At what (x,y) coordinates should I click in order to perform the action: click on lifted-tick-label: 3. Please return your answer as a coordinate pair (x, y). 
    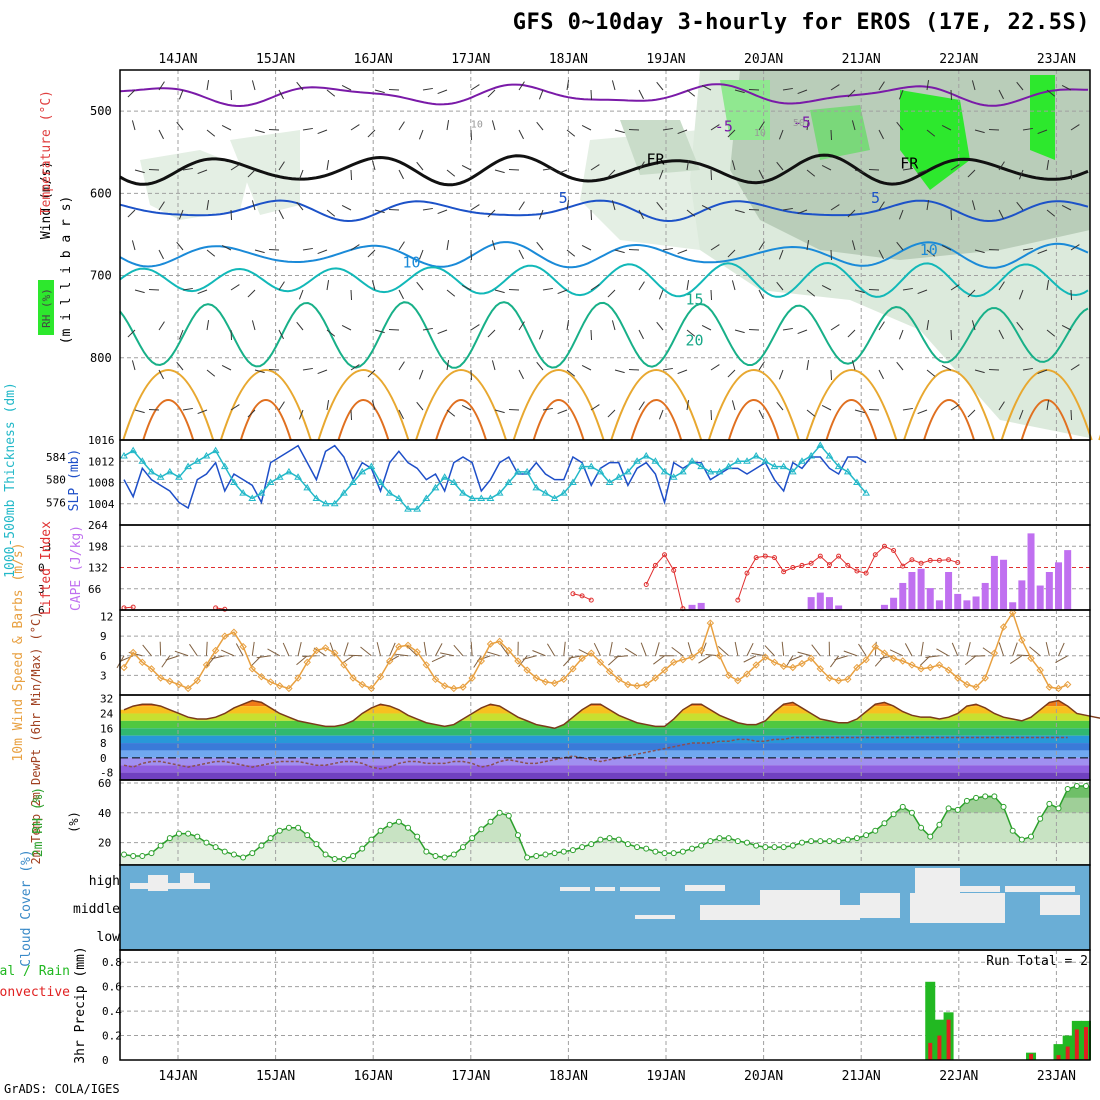
    Looking at the image, I should click on (41, 589).